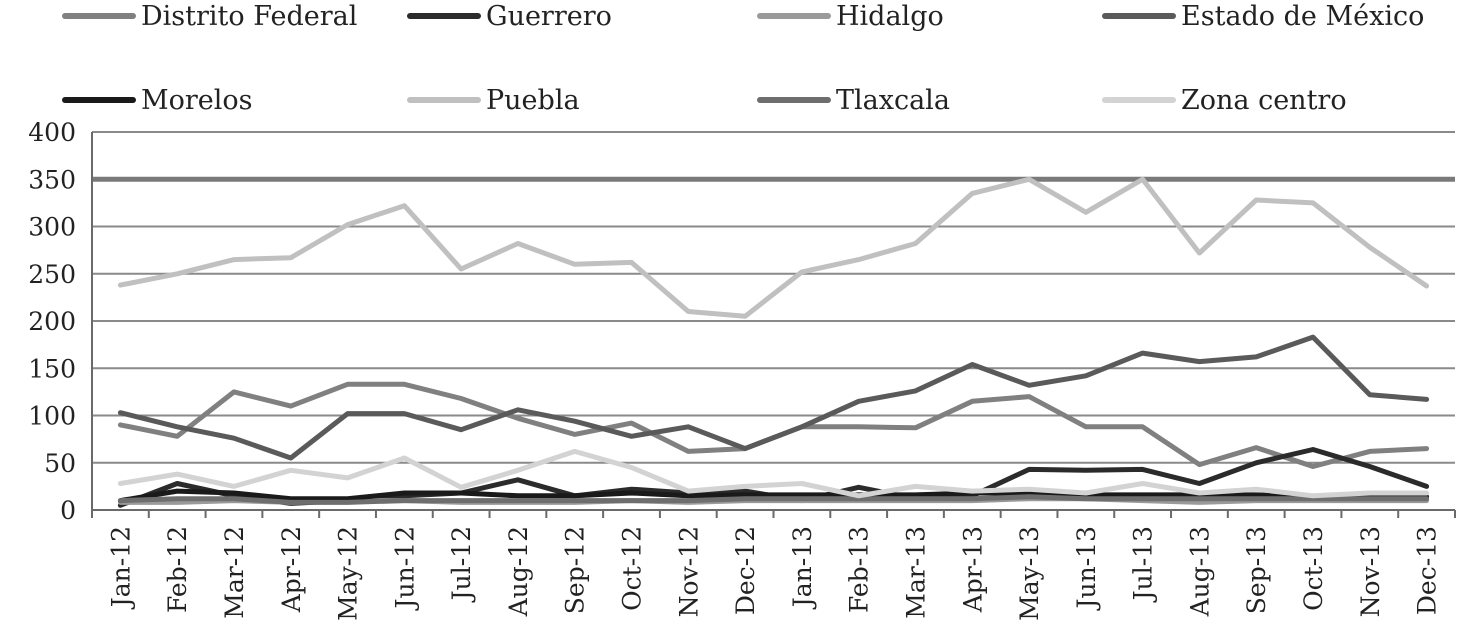 This screenshot has height=640, width=1463. Describe the element at coordinates (52, 416) in the screenshot. I see `y-tick-label: 100` at that location.